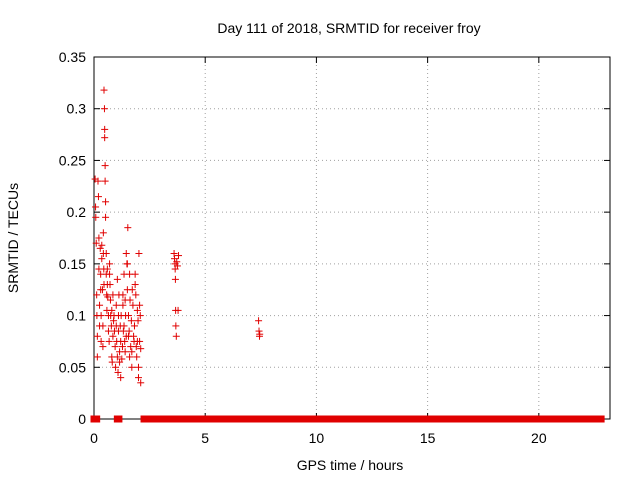 The height and width of the screenshot is (480, 640). I want to click on y-tick-label: 0.05, so click(72, 367).